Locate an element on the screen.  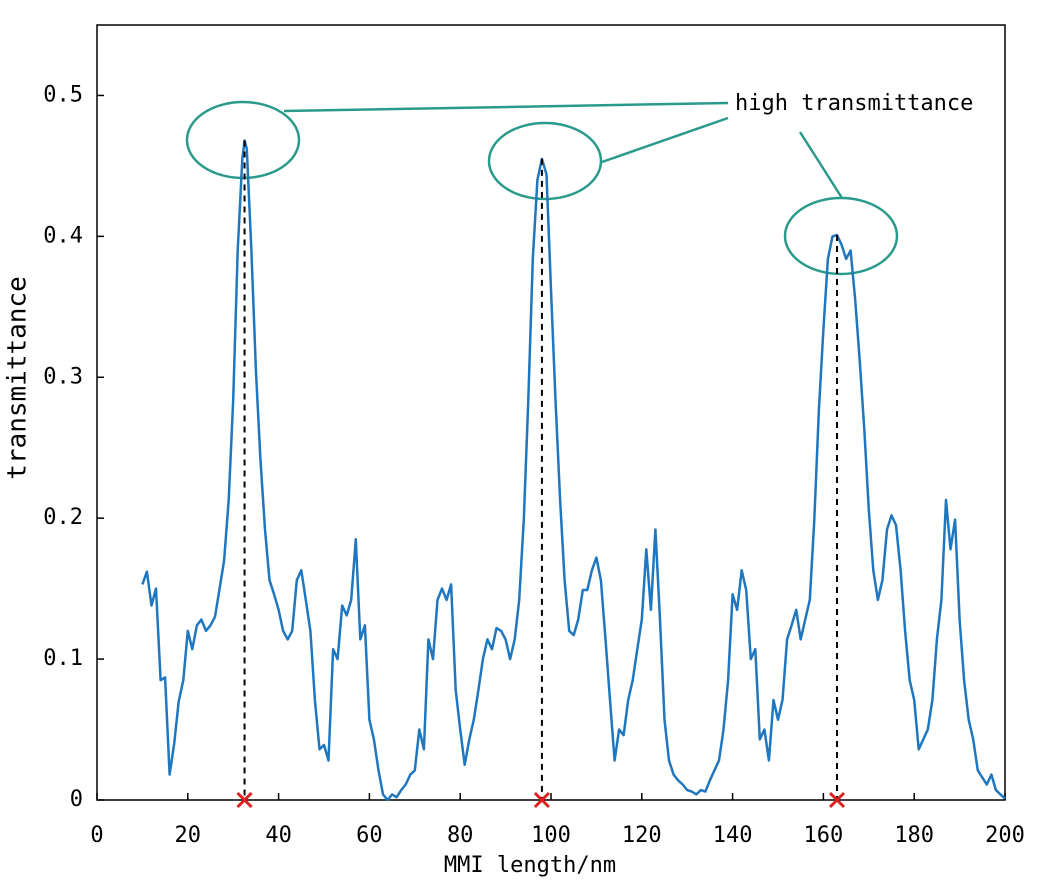
x-axis-label: MMI length/nm is located at coordinates (530, 865).